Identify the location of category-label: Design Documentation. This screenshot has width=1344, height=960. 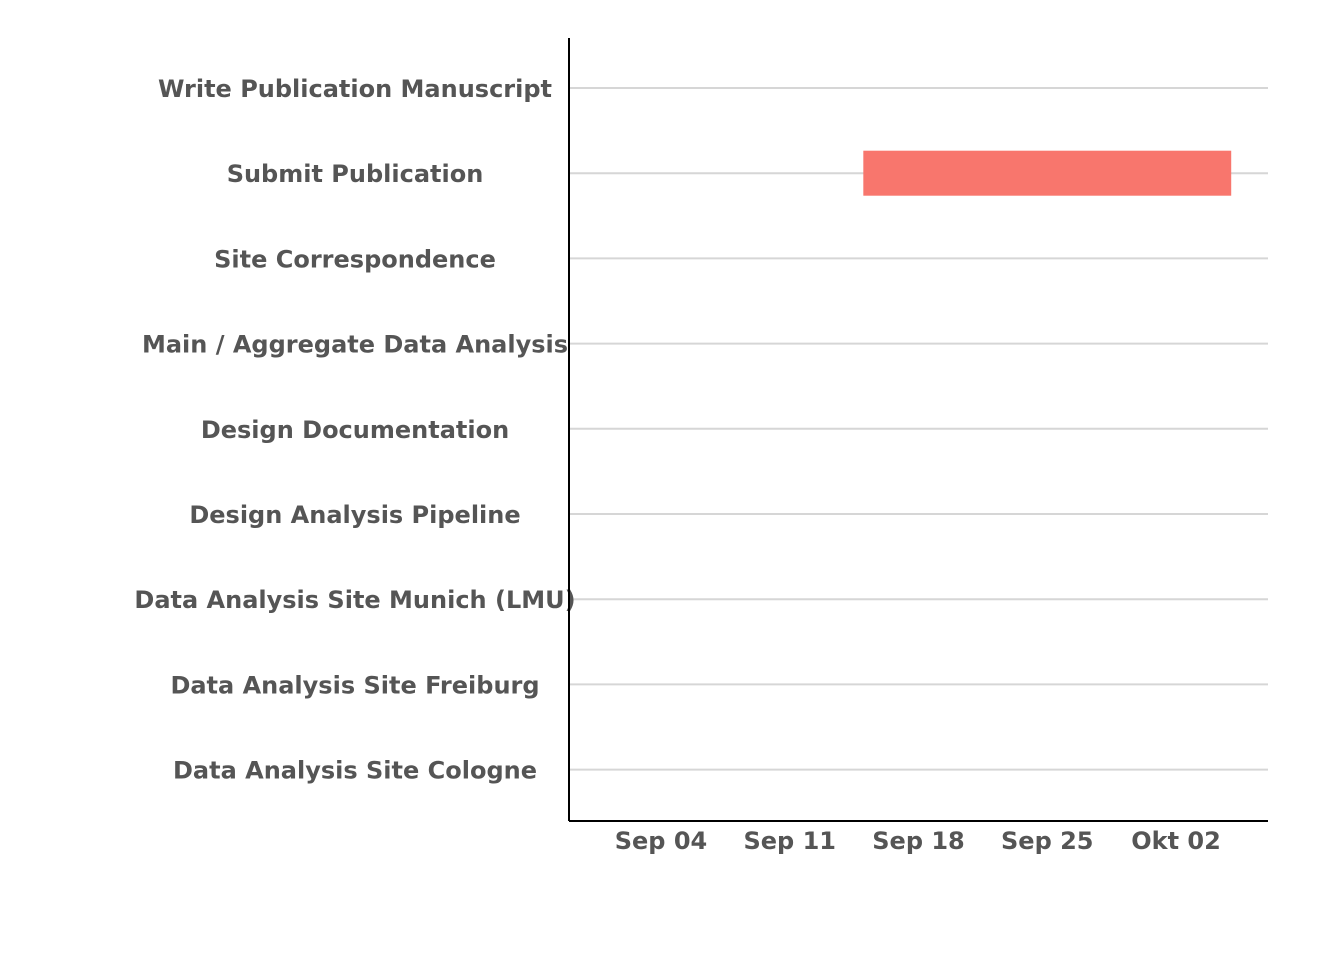
(355, 430).